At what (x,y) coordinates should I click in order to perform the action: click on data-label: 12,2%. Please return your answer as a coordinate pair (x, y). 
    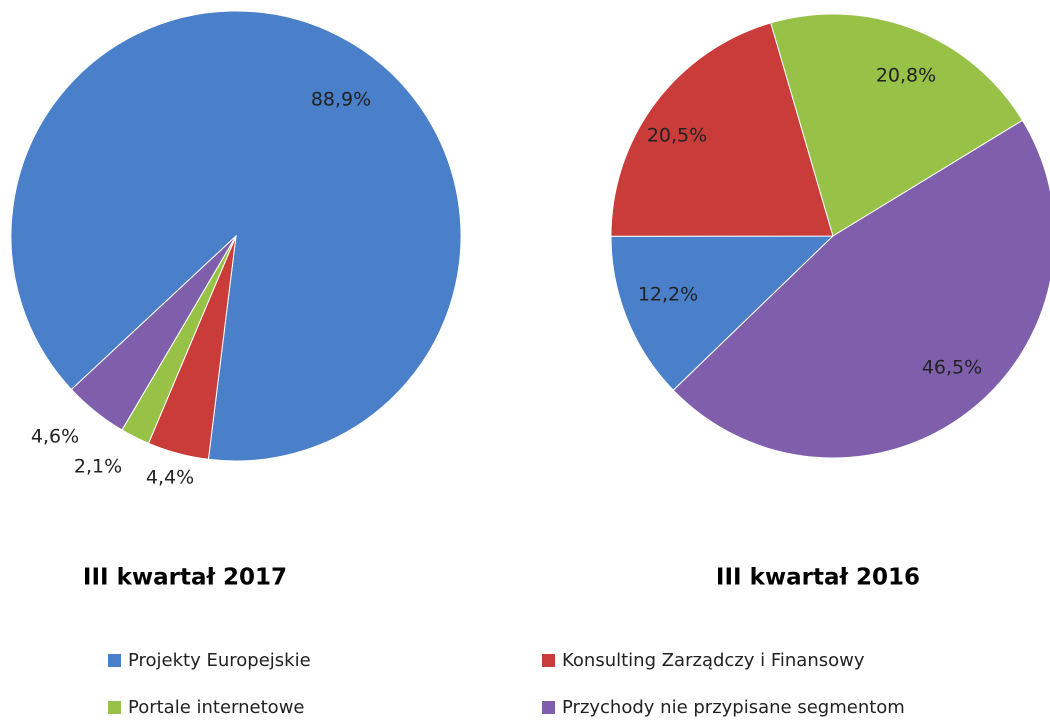
    Looking at the image, I should click on (668, 295).